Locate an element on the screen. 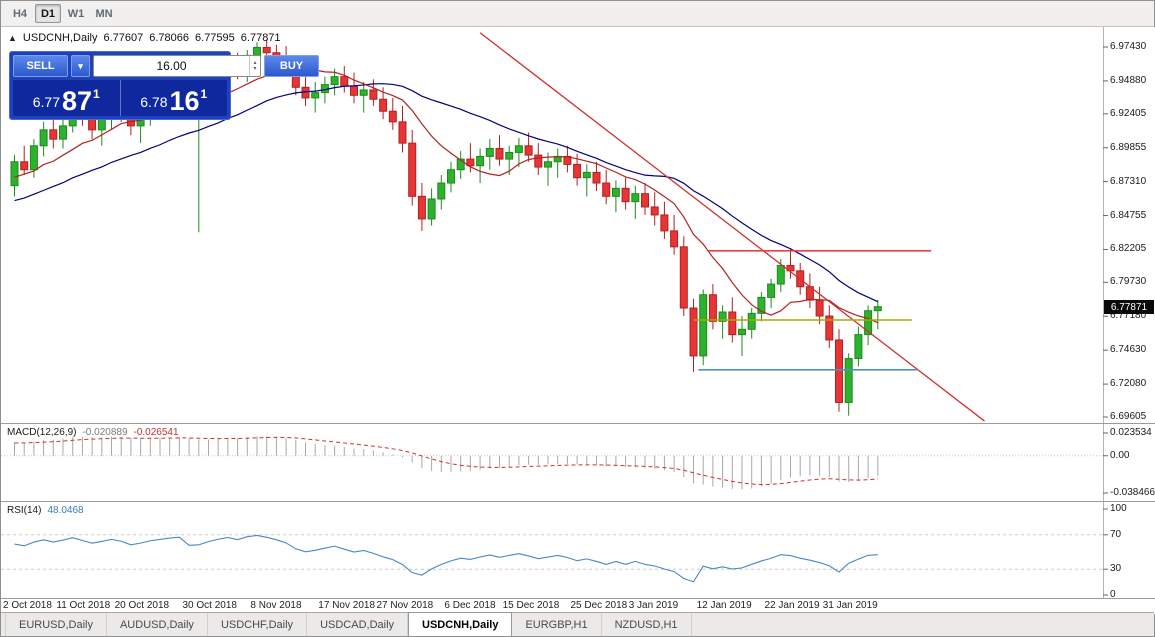  macd-signal-line is located at coordinates (446, 461).